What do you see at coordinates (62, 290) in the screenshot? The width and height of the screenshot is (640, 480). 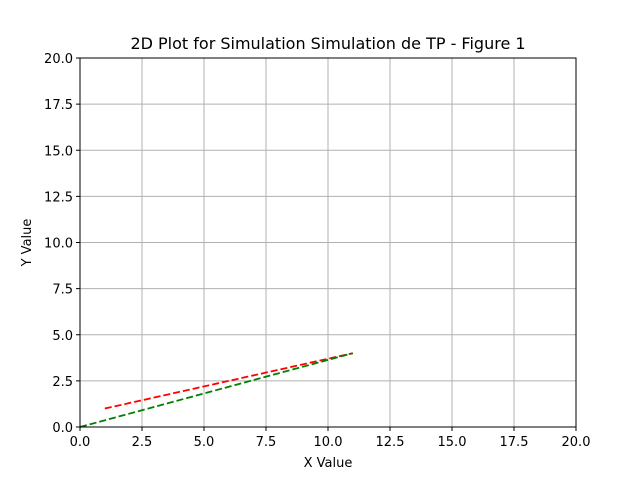 I see `y-tick-label: 7.5` at bounding box center [62, 290].